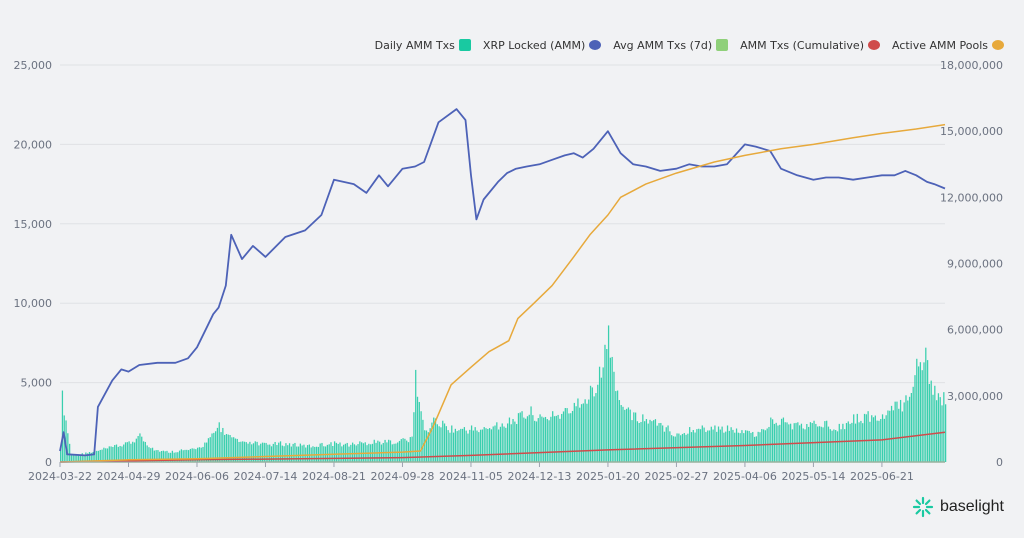 The image size is (1024, 538). I want to click on legend-item-0: Daily AMM Txs, so click(423, 45).